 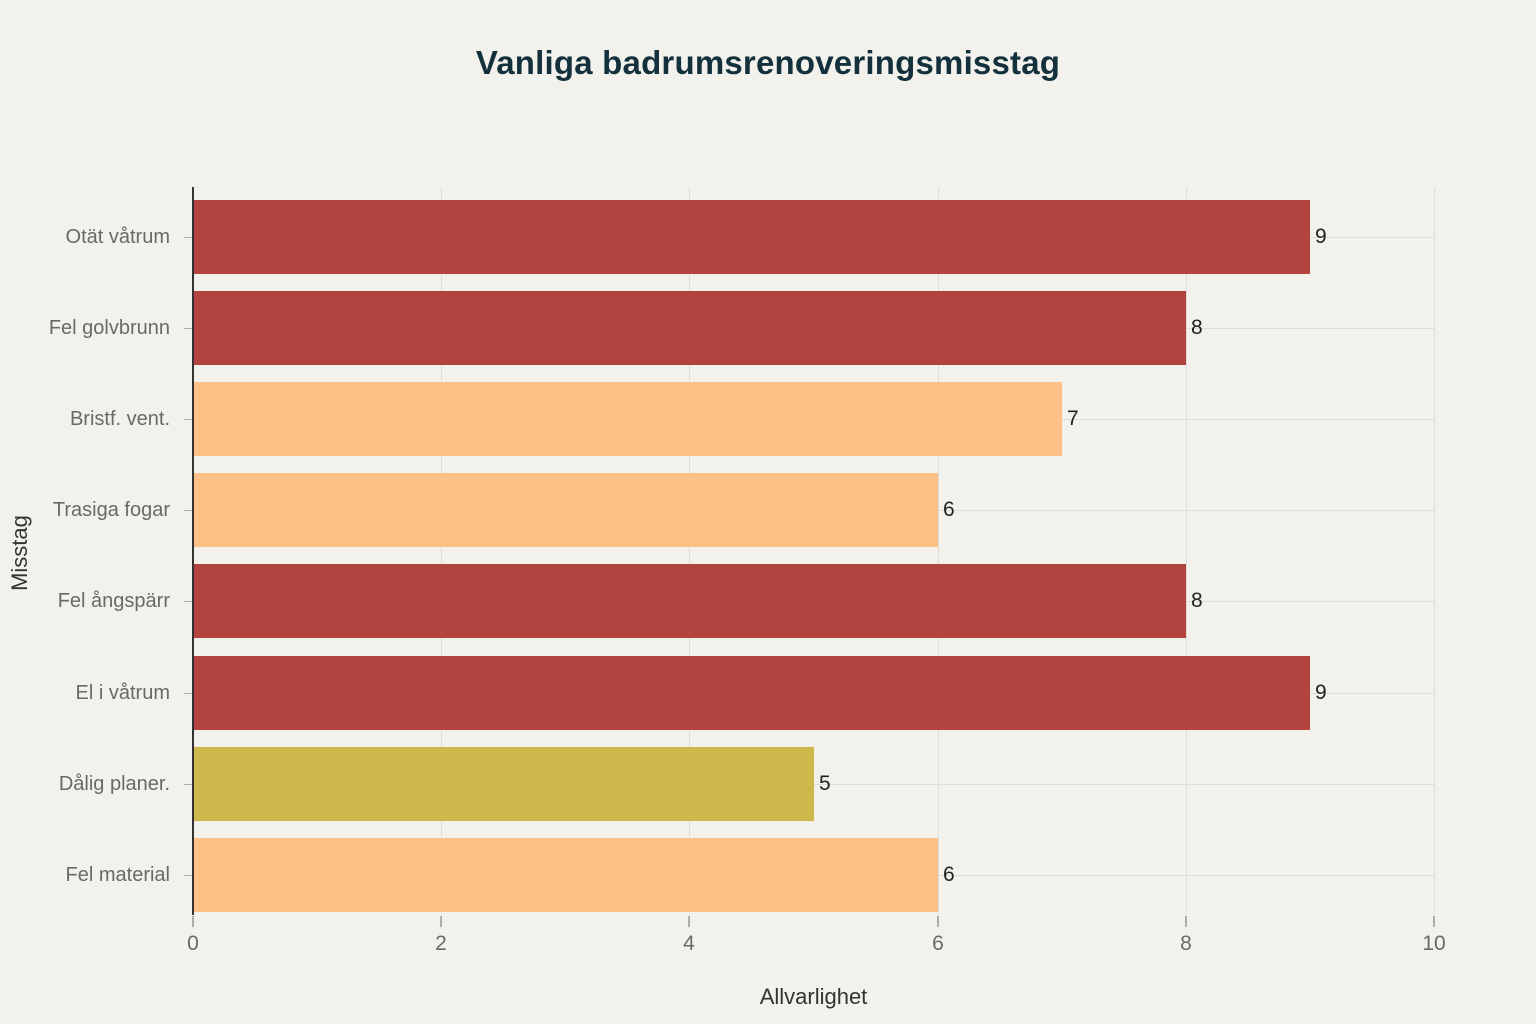 I want to click on x-tick-label: 6, so click(x=938, y=943).